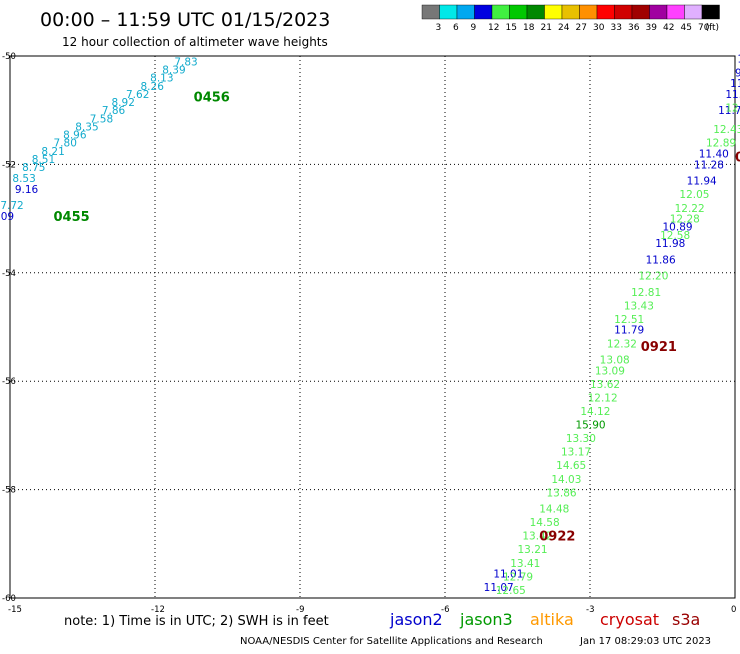 The width and height of the screenshot is (740, 654). What do you see at coordinates (639, 306) in the screenshot?
I see `wave-height-label: 13.43` at bounding box center [639, 306].